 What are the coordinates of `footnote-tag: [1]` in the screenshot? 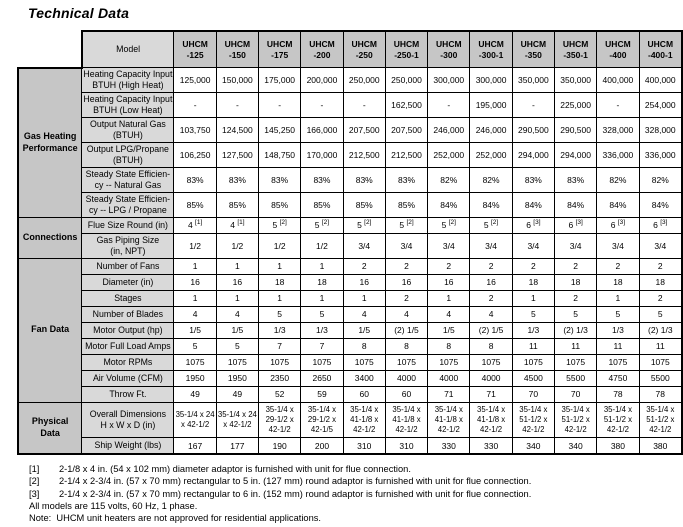 It's located at (34, 469).